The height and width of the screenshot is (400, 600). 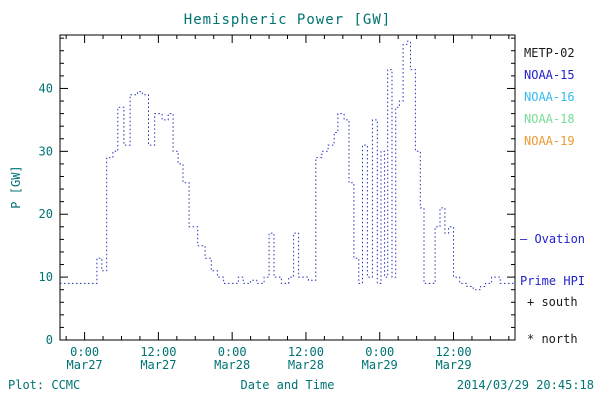 What do you see at coordinates (549, 97) in the screenshot?
I see `legend-item-noaa-16: NOAA-16` at bounding box center [549, 97].